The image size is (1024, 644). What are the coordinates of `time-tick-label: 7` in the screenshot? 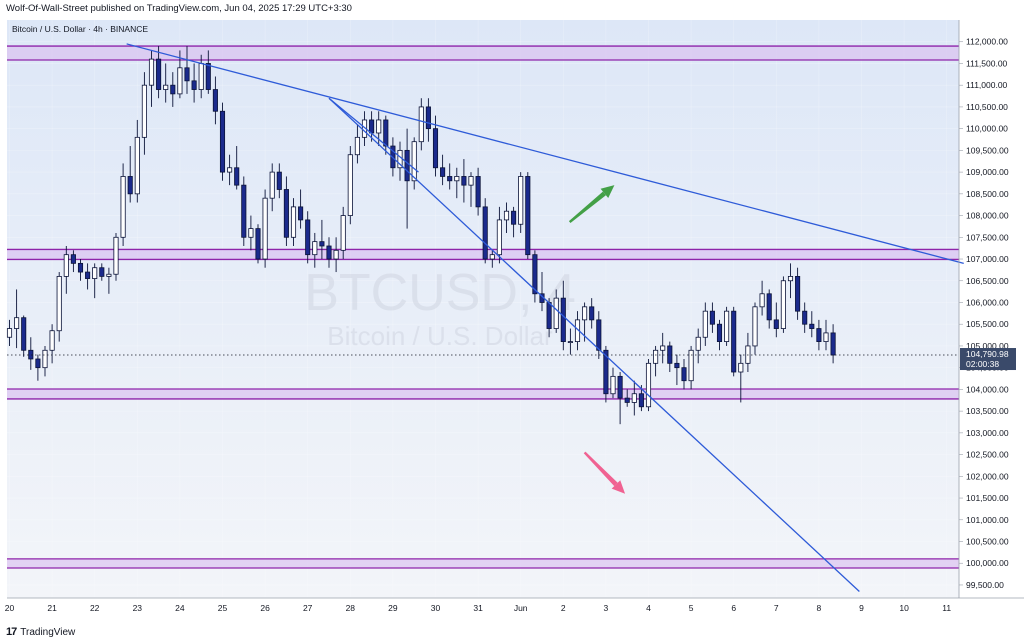 It's located at (776, 608).